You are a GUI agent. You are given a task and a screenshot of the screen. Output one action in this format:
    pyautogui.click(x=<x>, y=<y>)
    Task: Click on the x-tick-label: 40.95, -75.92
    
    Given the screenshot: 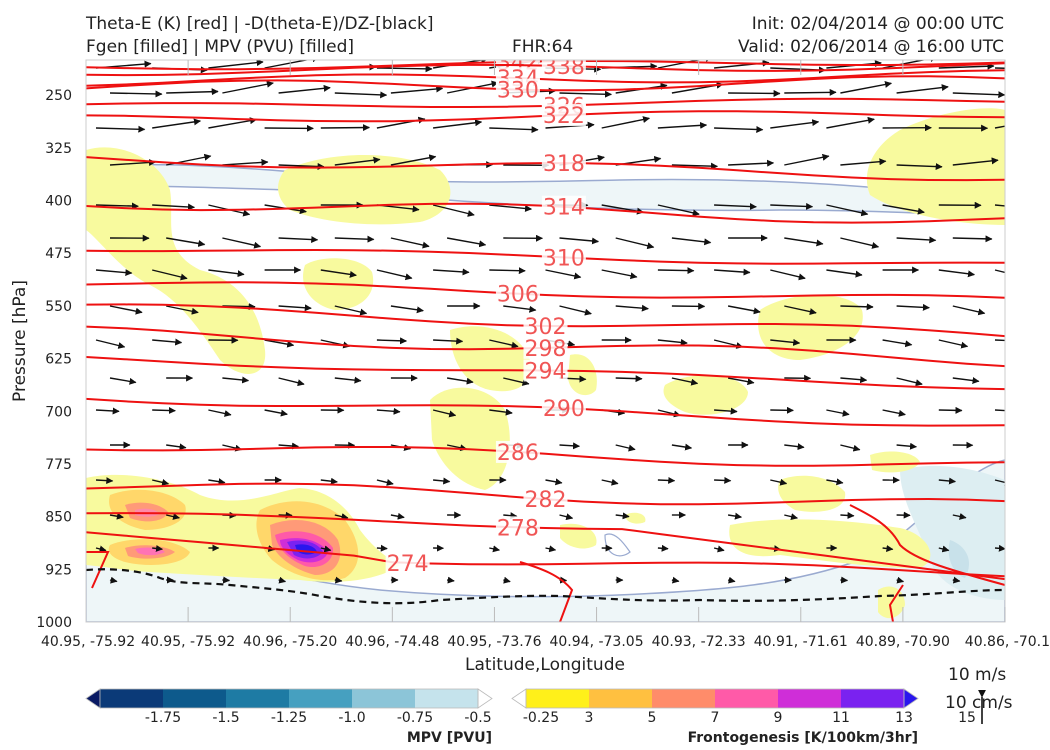 What is the action you would take?
    pyautogui.click(x=88, y=642)
    